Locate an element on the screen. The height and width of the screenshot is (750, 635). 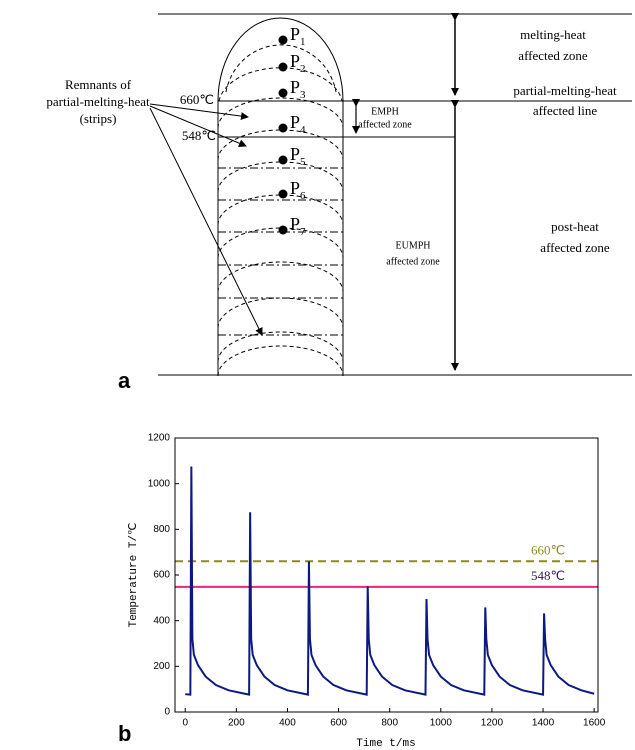
panel-label: a is located at coordinates (124, 380).